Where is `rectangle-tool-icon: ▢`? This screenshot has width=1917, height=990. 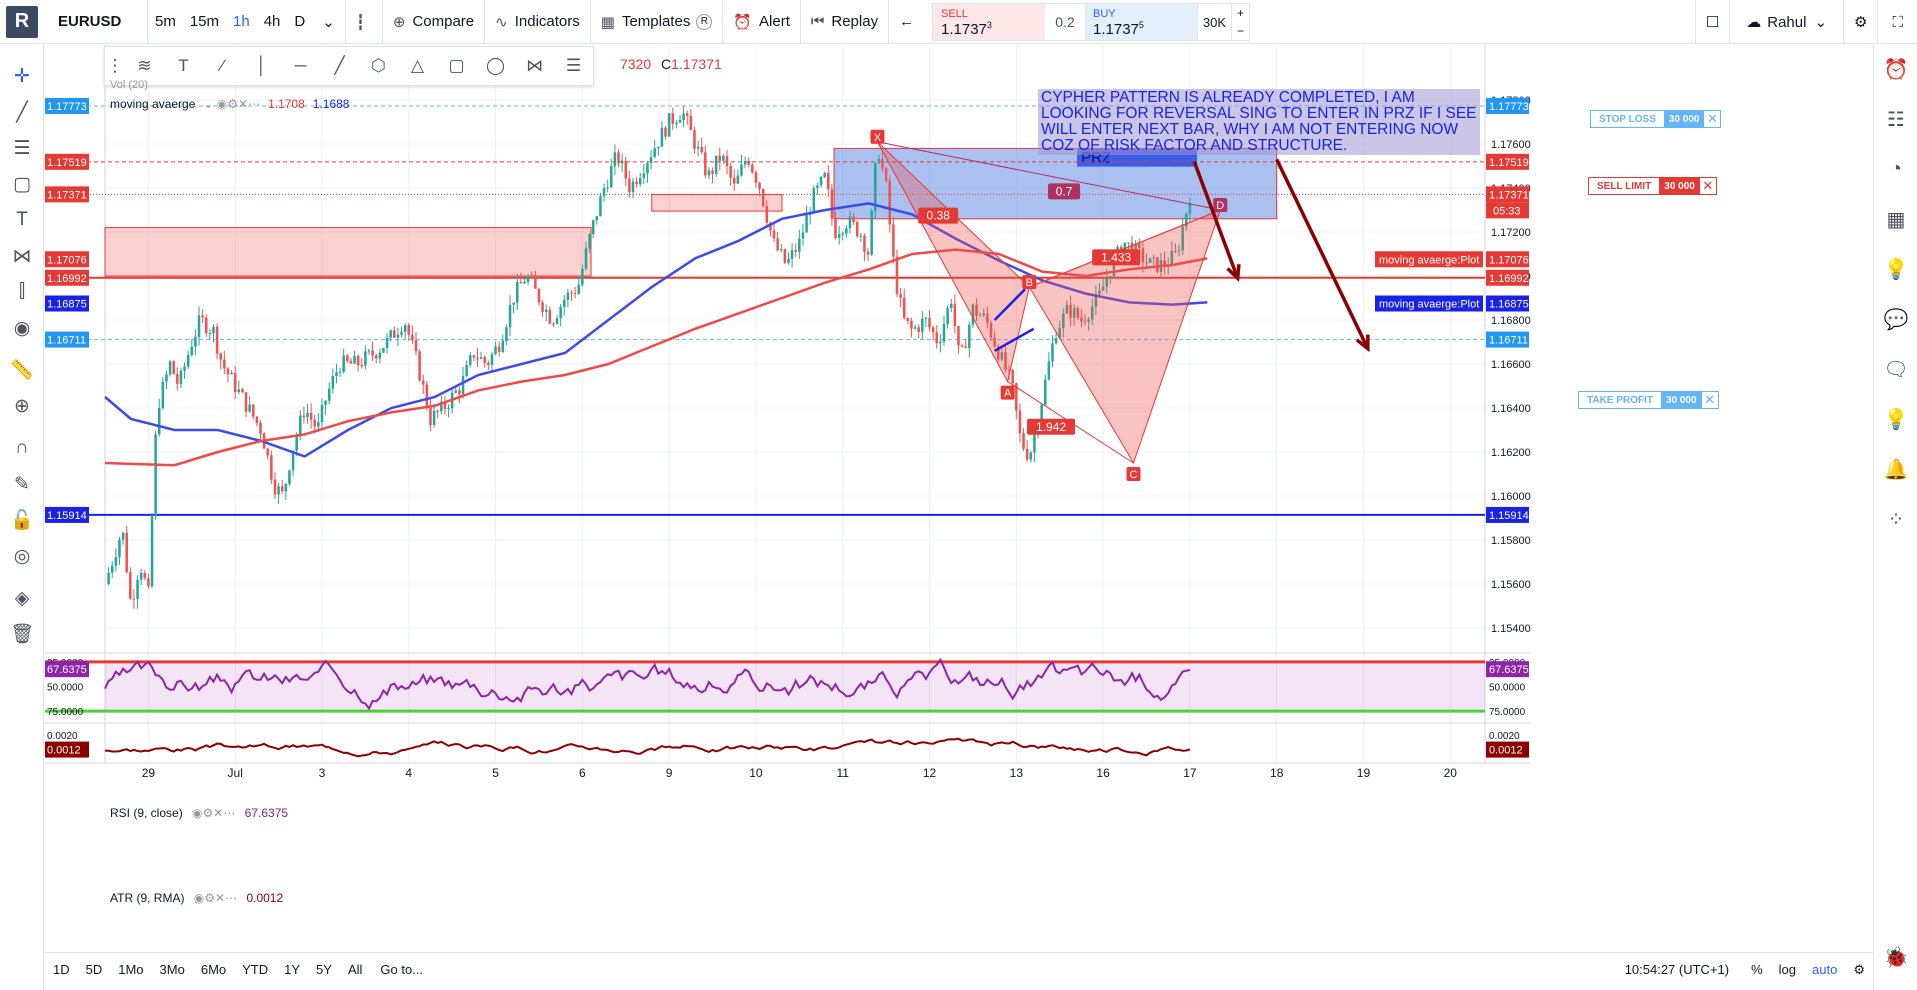 rectangle-tool-icon: ▢ is located at coordinates (456, 65).